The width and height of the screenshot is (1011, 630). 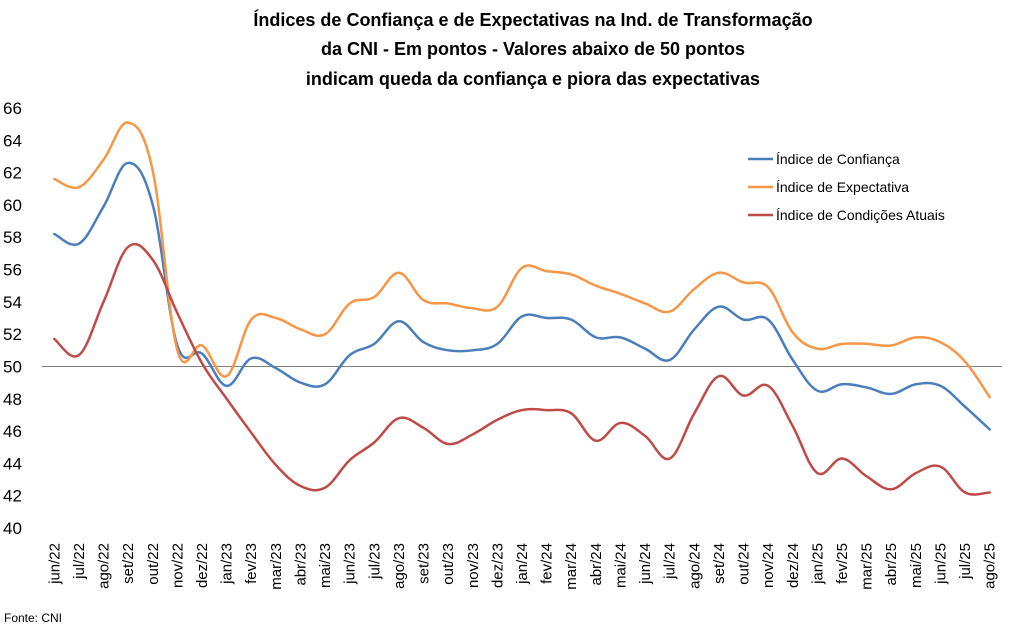 I want to click on x-tick-label: ago/22, so click(x=104, y=566).